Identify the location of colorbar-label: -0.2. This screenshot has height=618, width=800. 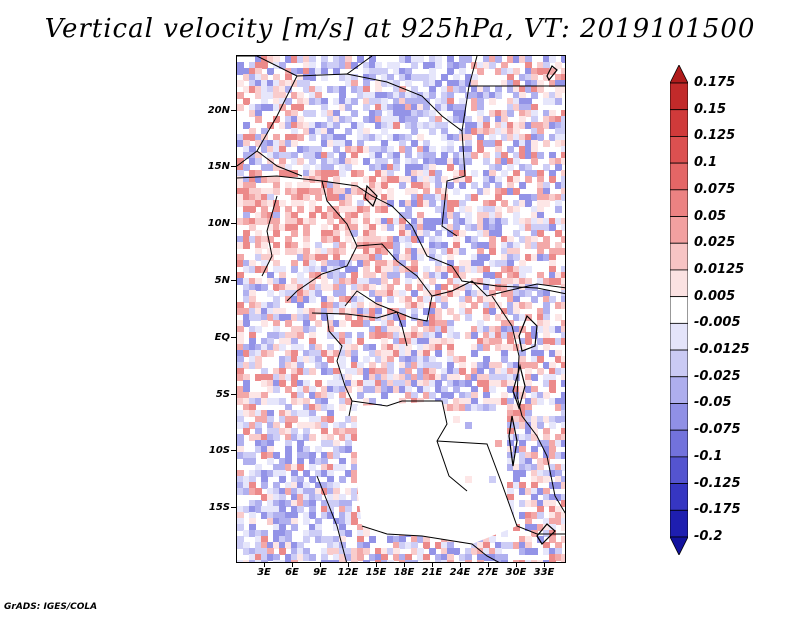
(708, 536).